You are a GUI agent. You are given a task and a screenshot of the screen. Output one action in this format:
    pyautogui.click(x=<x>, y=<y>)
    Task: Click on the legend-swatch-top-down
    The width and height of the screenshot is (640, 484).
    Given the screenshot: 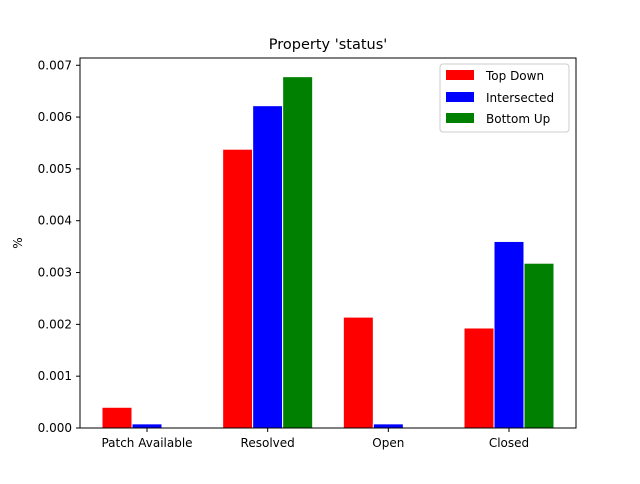 What is the action you would take?
    pyautogui.click(x=460, y=75)
    